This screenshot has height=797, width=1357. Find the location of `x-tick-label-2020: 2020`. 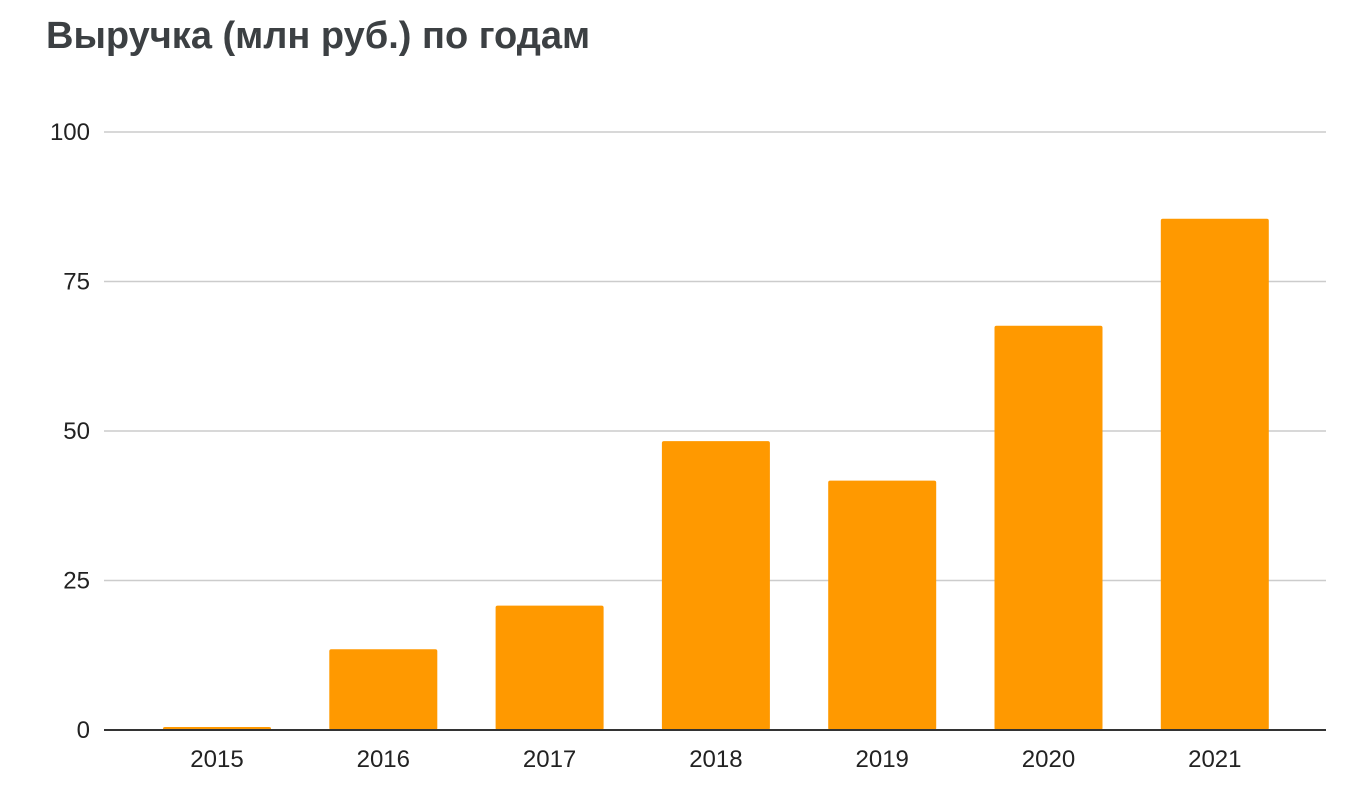

x-tick-label-2020: 2020 is located at coordinates (1048, 759).